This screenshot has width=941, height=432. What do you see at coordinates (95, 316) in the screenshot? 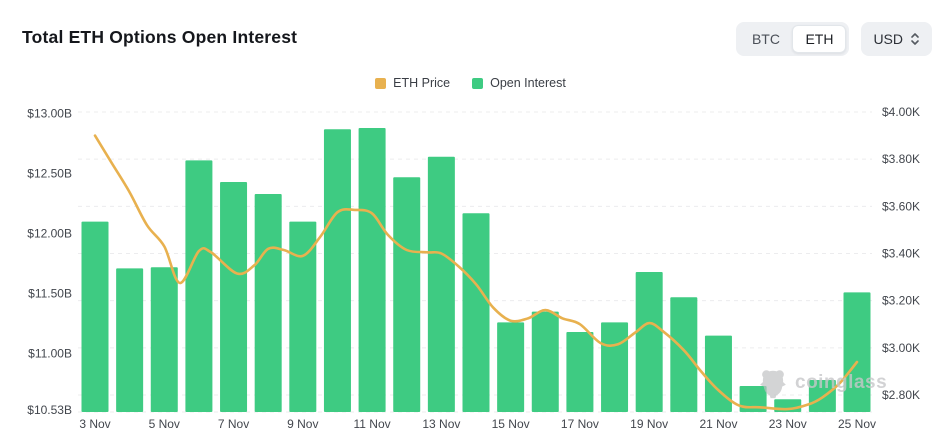
I see `oi-bar-3-nov` at bounding box center [95, 316].